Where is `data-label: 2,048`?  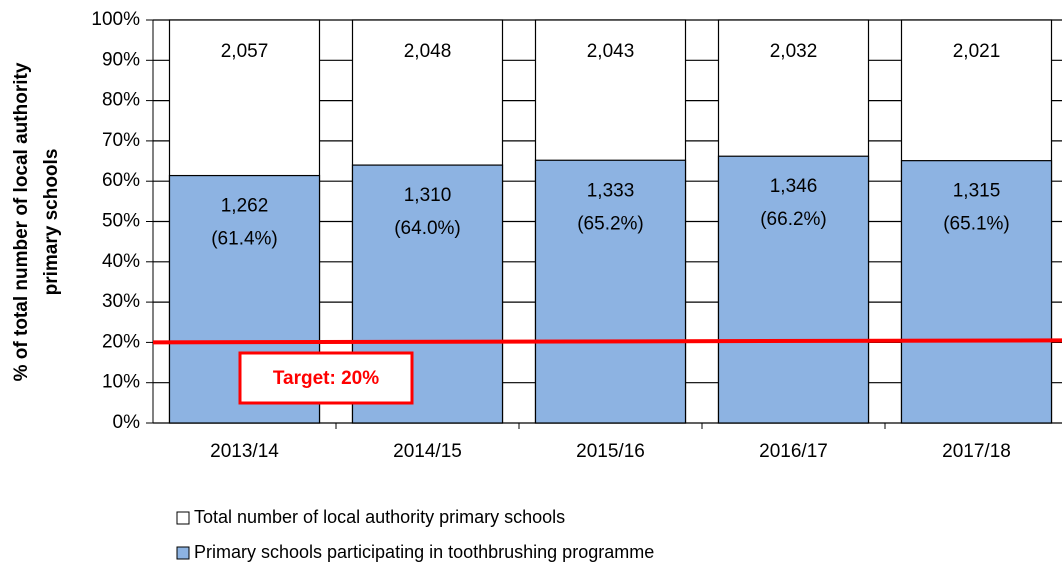
data-label: 2,048 is located at coordinates (428, 51).